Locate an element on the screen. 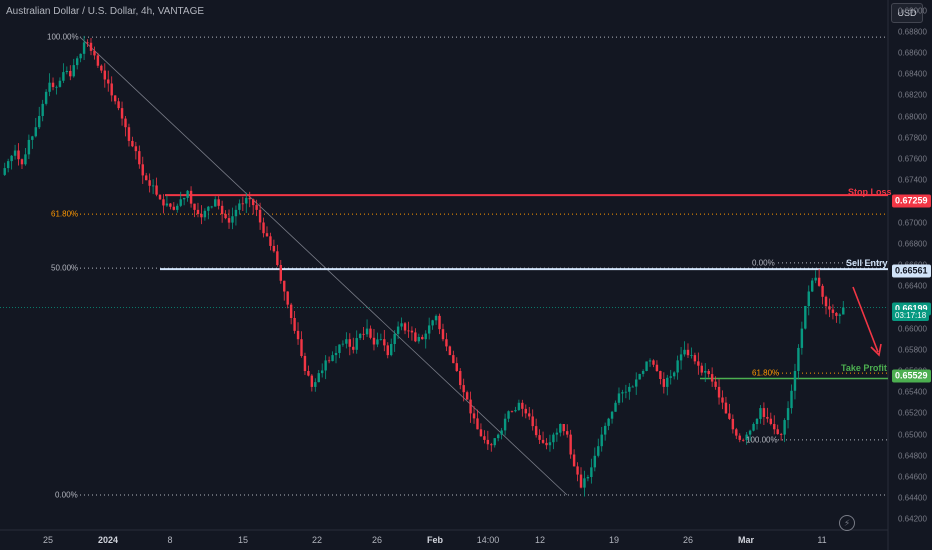 This screenshot has height=550, width=932. time-tick: 22 is located at coordinates (317, 540).